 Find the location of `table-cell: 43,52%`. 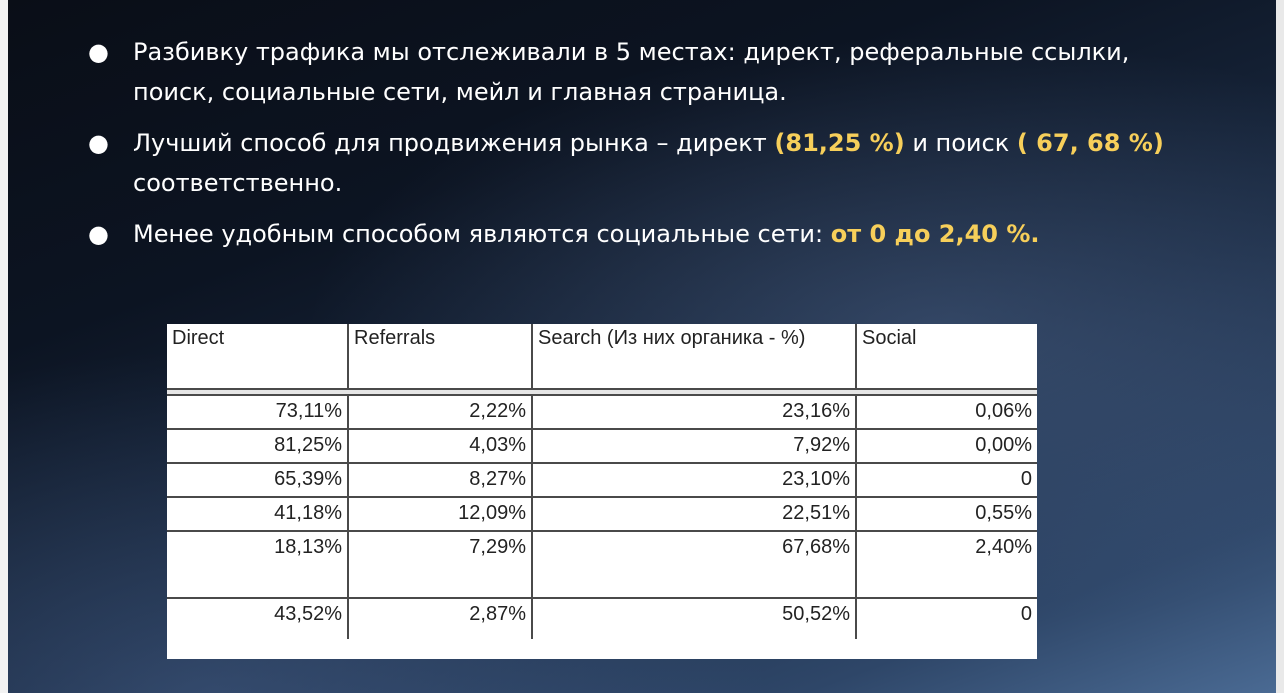

table-cell: 43,52% is located at coordinates (258, 618).